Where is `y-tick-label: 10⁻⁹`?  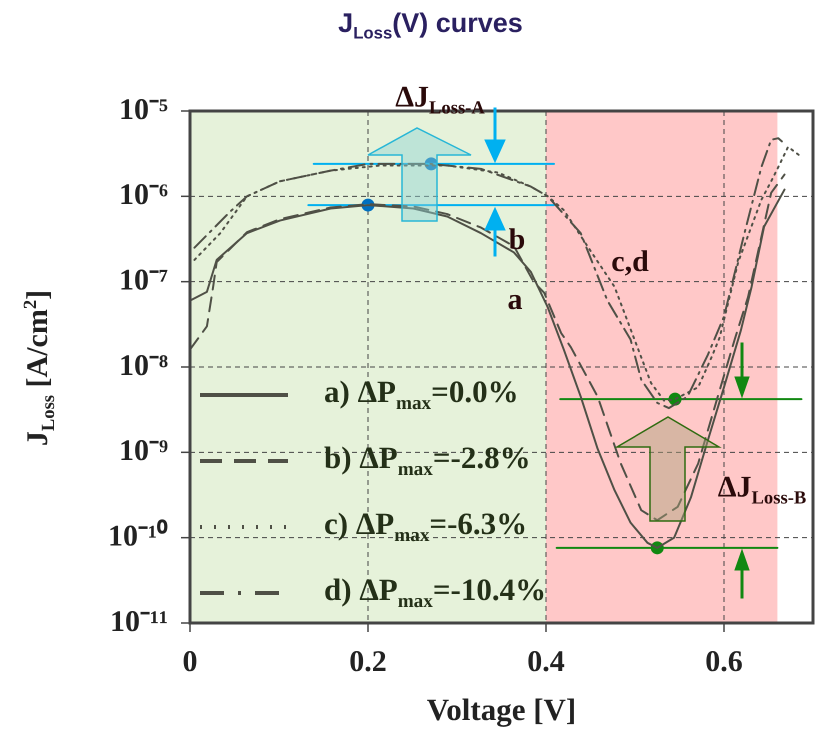
y-tick-label: 10⁻⁹ is located at coordinates (143, 451).